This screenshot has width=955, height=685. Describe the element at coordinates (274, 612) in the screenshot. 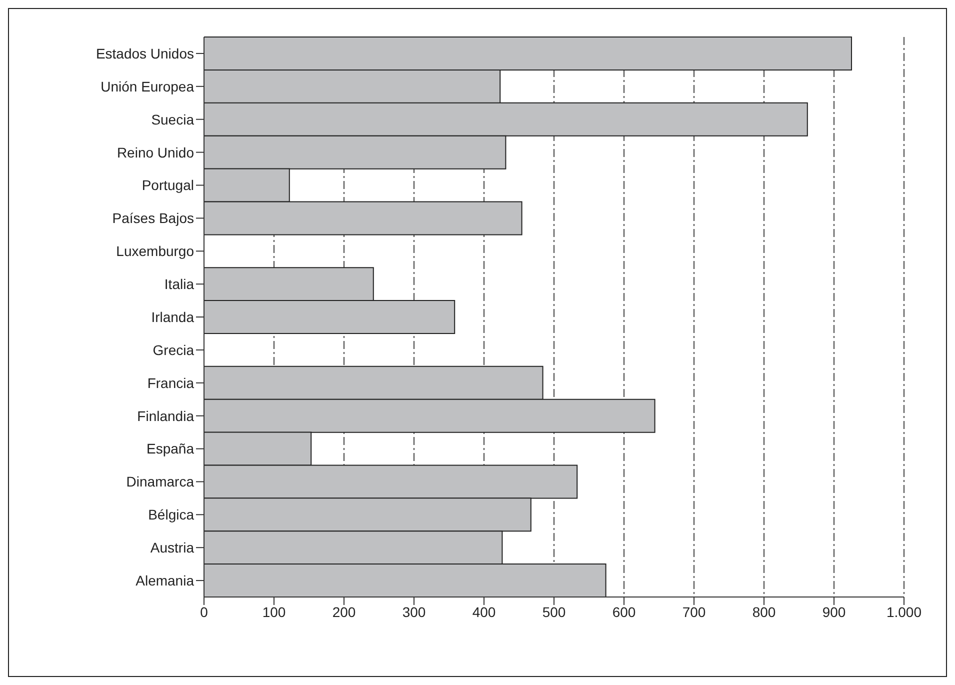

I see `x-tick-label: 100` at that location.